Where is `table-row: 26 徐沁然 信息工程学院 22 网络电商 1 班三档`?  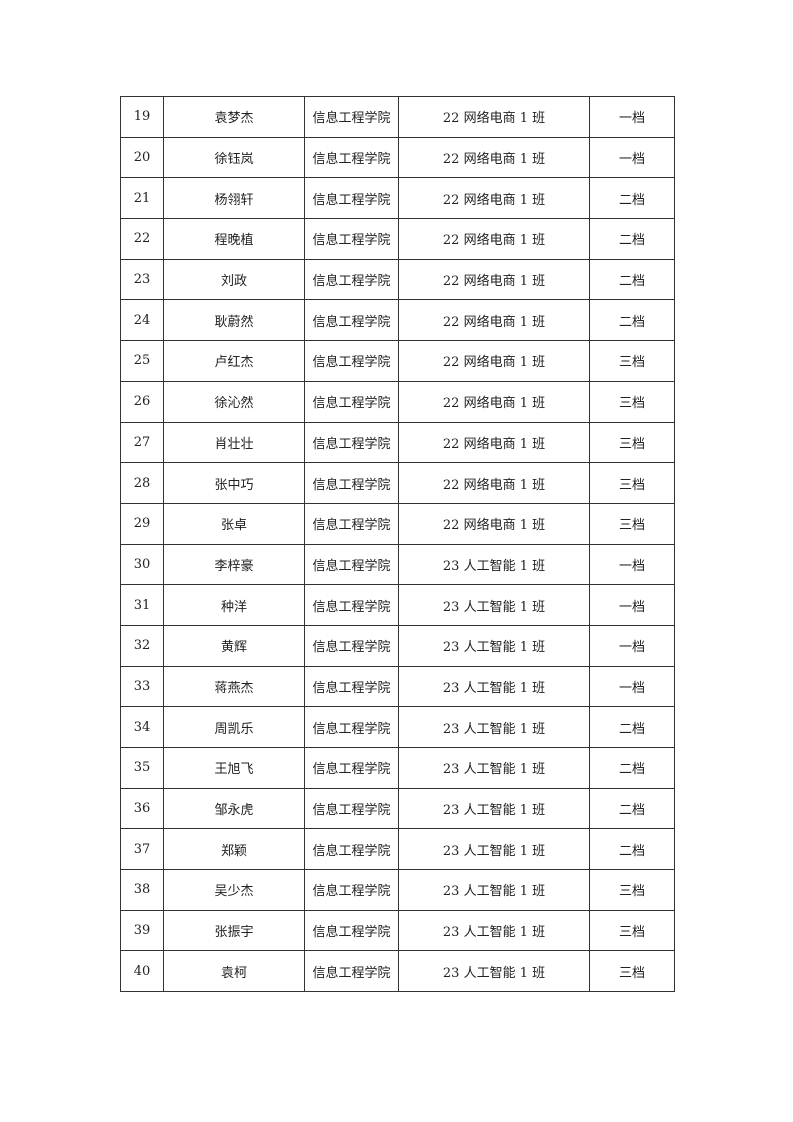
table-row: 26 徐沁然 信息工程学院 22 网络电商 1 班三档 is located at coordinates (397, 401).